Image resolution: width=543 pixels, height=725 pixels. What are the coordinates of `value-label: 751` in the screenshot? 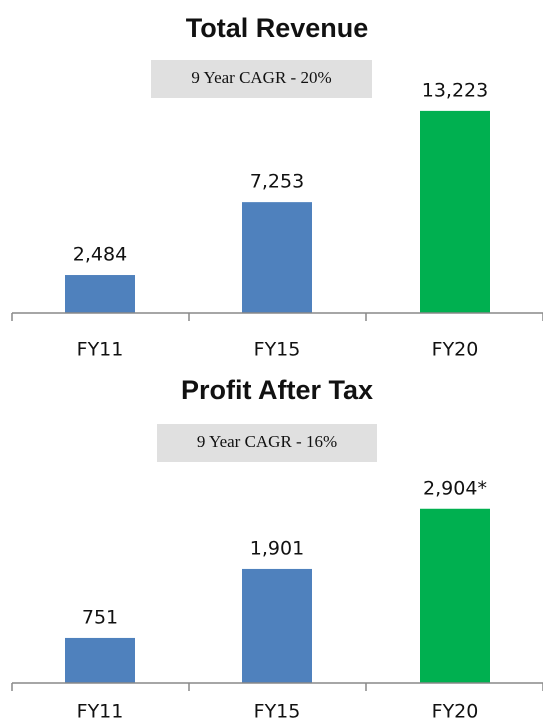 It's located at (100, 617).